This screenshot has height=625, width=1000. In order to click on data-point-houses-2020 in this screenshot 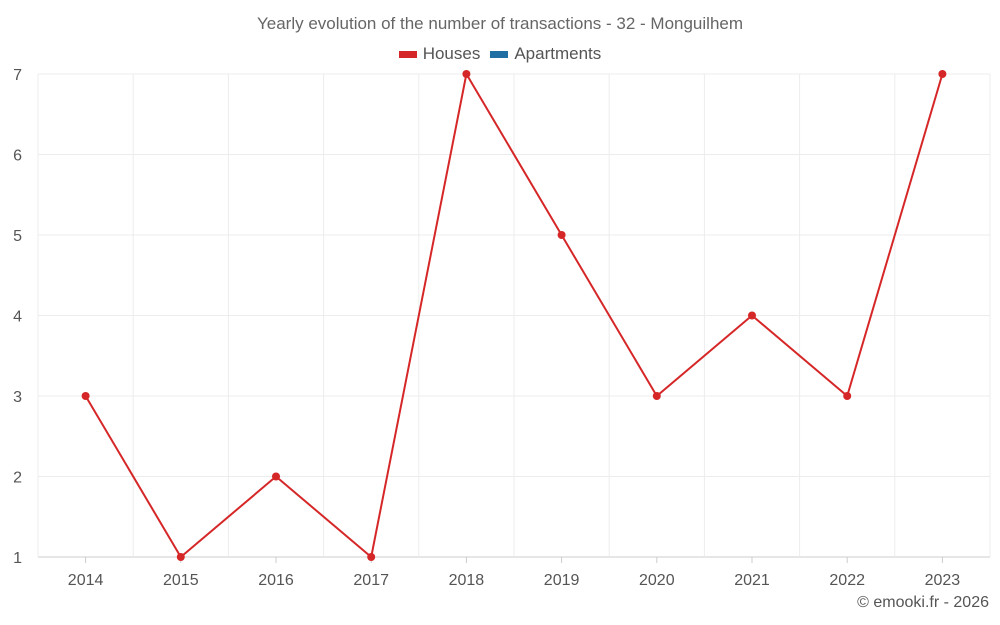, I will do `click(656, 396)`.